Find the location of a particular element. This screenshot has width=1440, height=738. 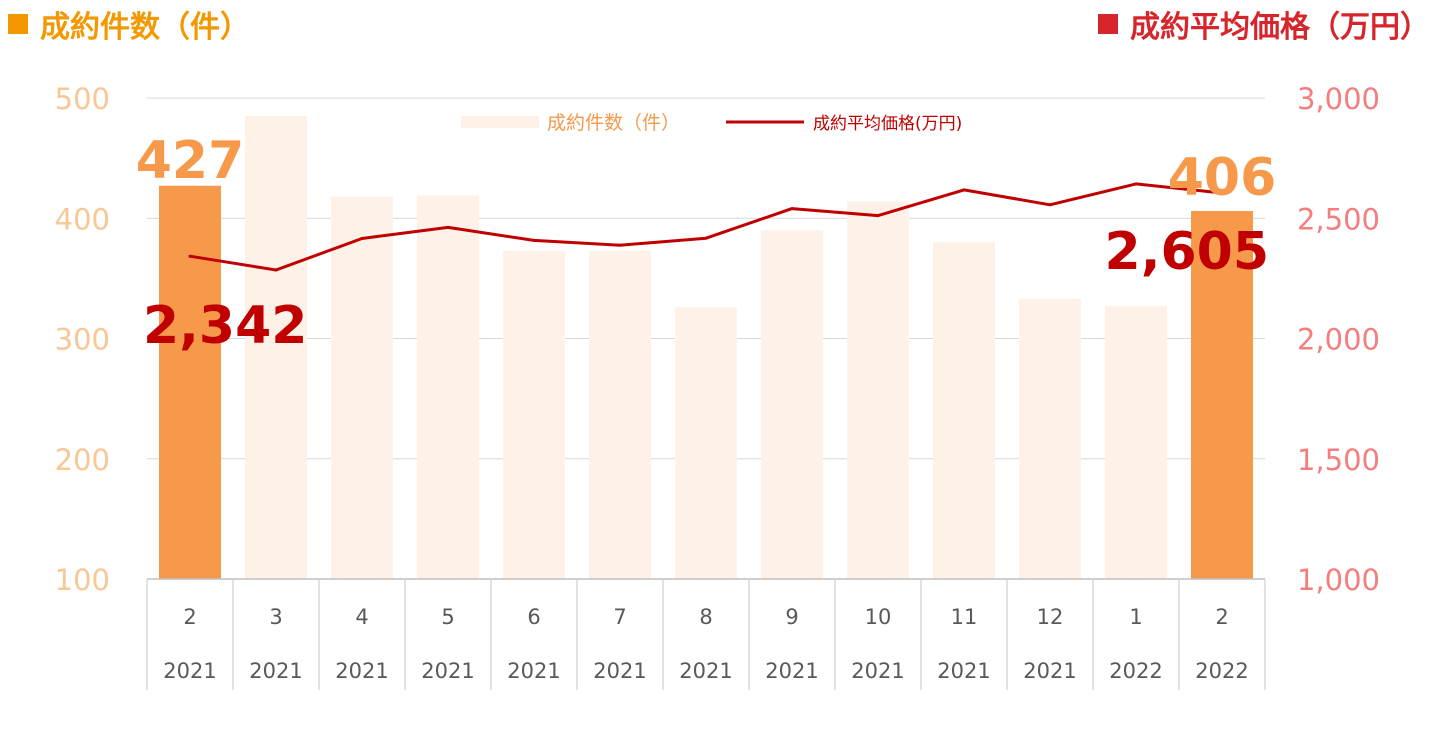

left-axis-tick: 300 is located at coordinates (82, 340).